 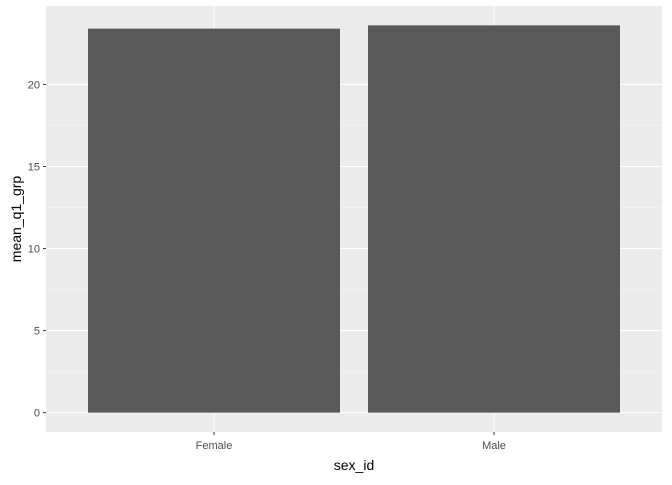 What do you see at coordinates (37, 332) in the screenshot?
I see `y-tick-label: 5` at bounding box center [37, 332].